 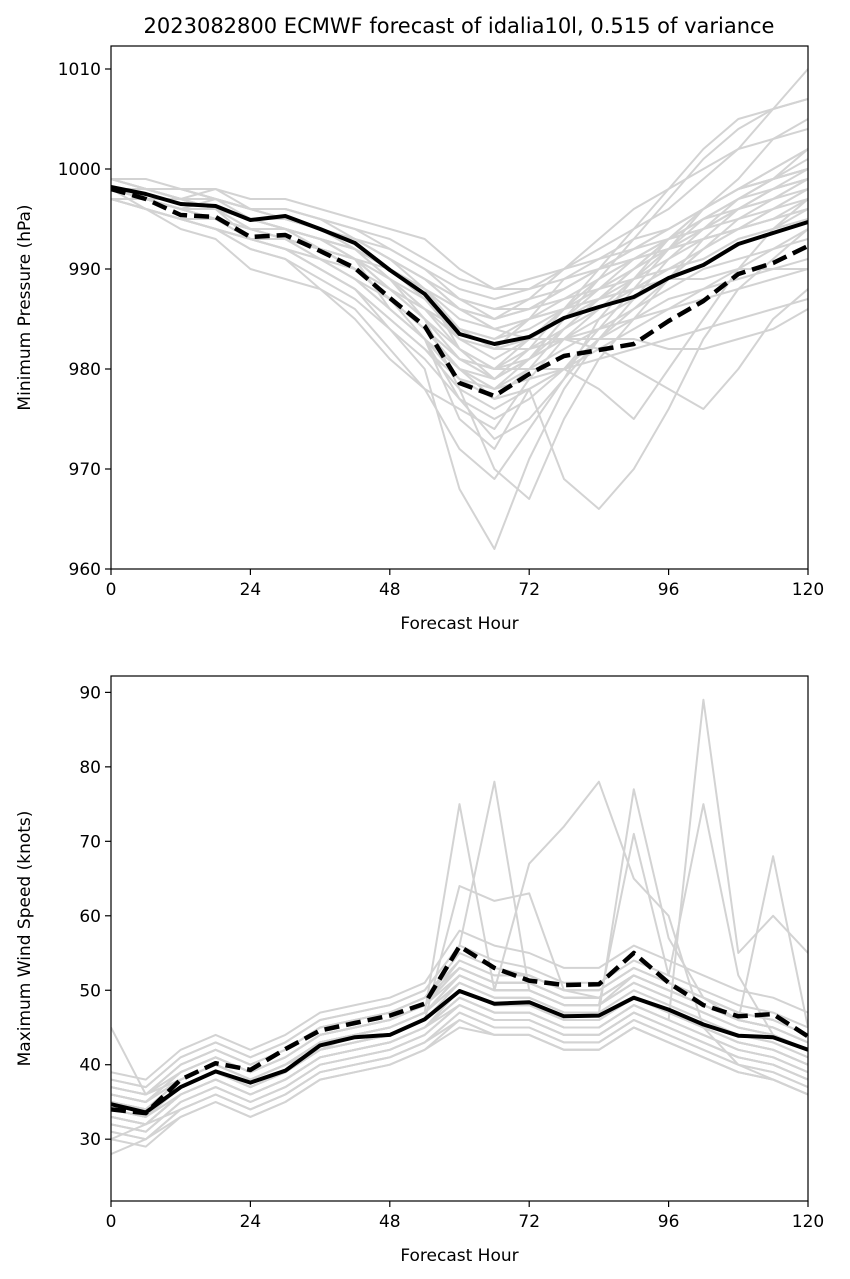 I want to click on pressure-y-tick-label: 980, so click(x=85, y=370).